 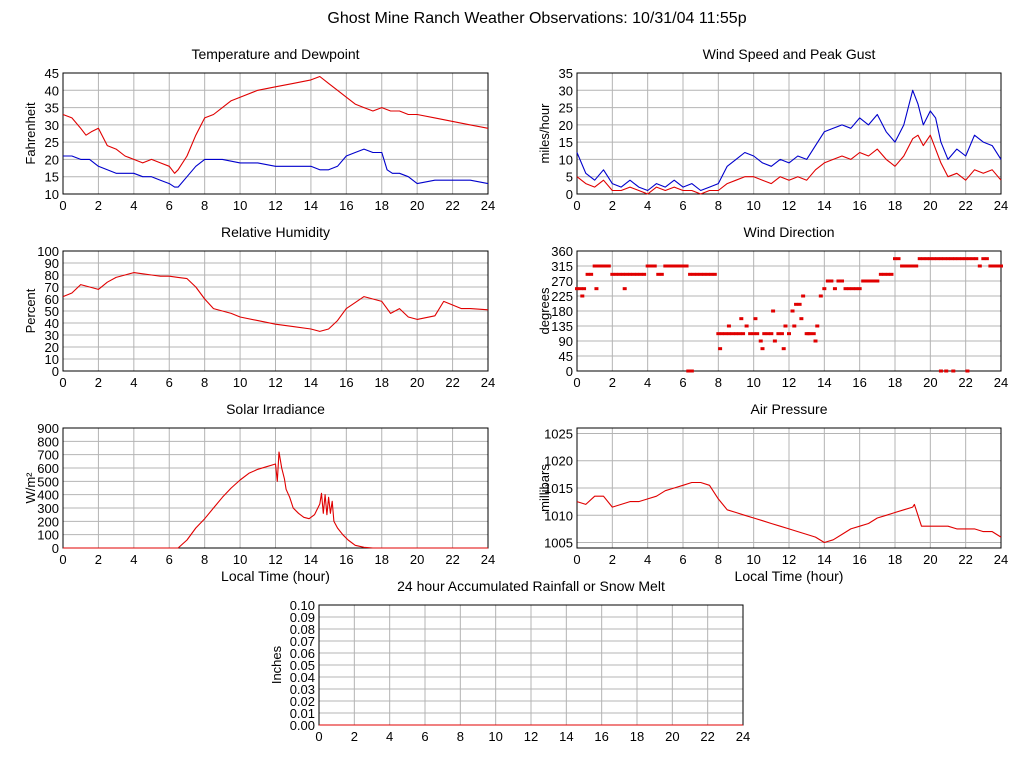 What do you see at coordinates (275, 54) in the screenshot?
I see `chart-title: Temperature and Dewpoint` at bounding box center [275, 54].